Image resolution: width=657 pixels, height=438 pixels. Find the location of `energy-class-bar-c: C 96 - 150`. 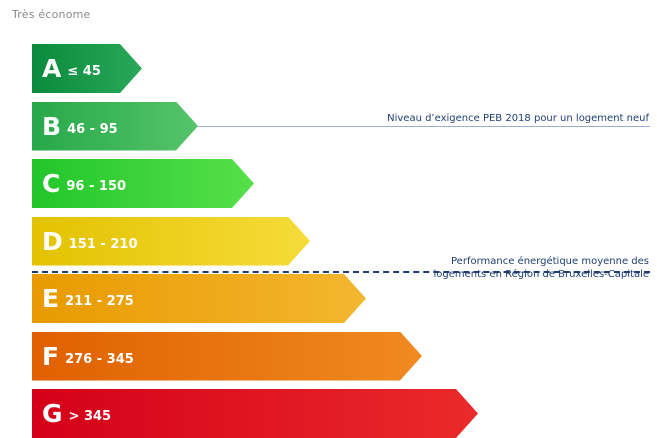

energy-class-bar-c: C 96 - 150 is located at coordinates (143, 183).